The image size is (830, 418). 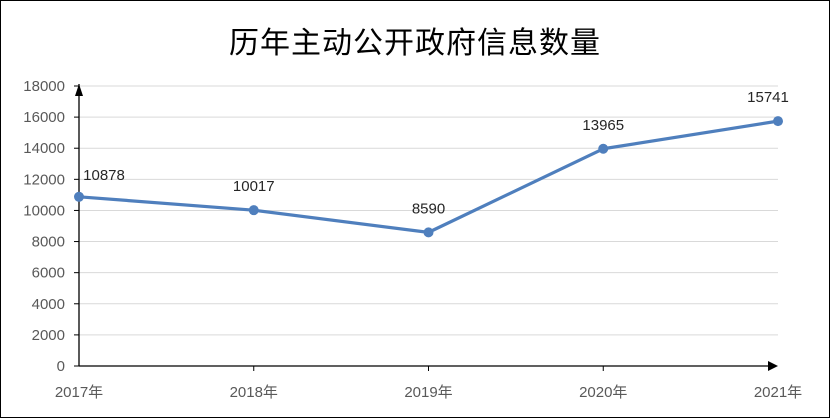 I want to click on x-tick-label: 2017年, so click(x=79, y=392).